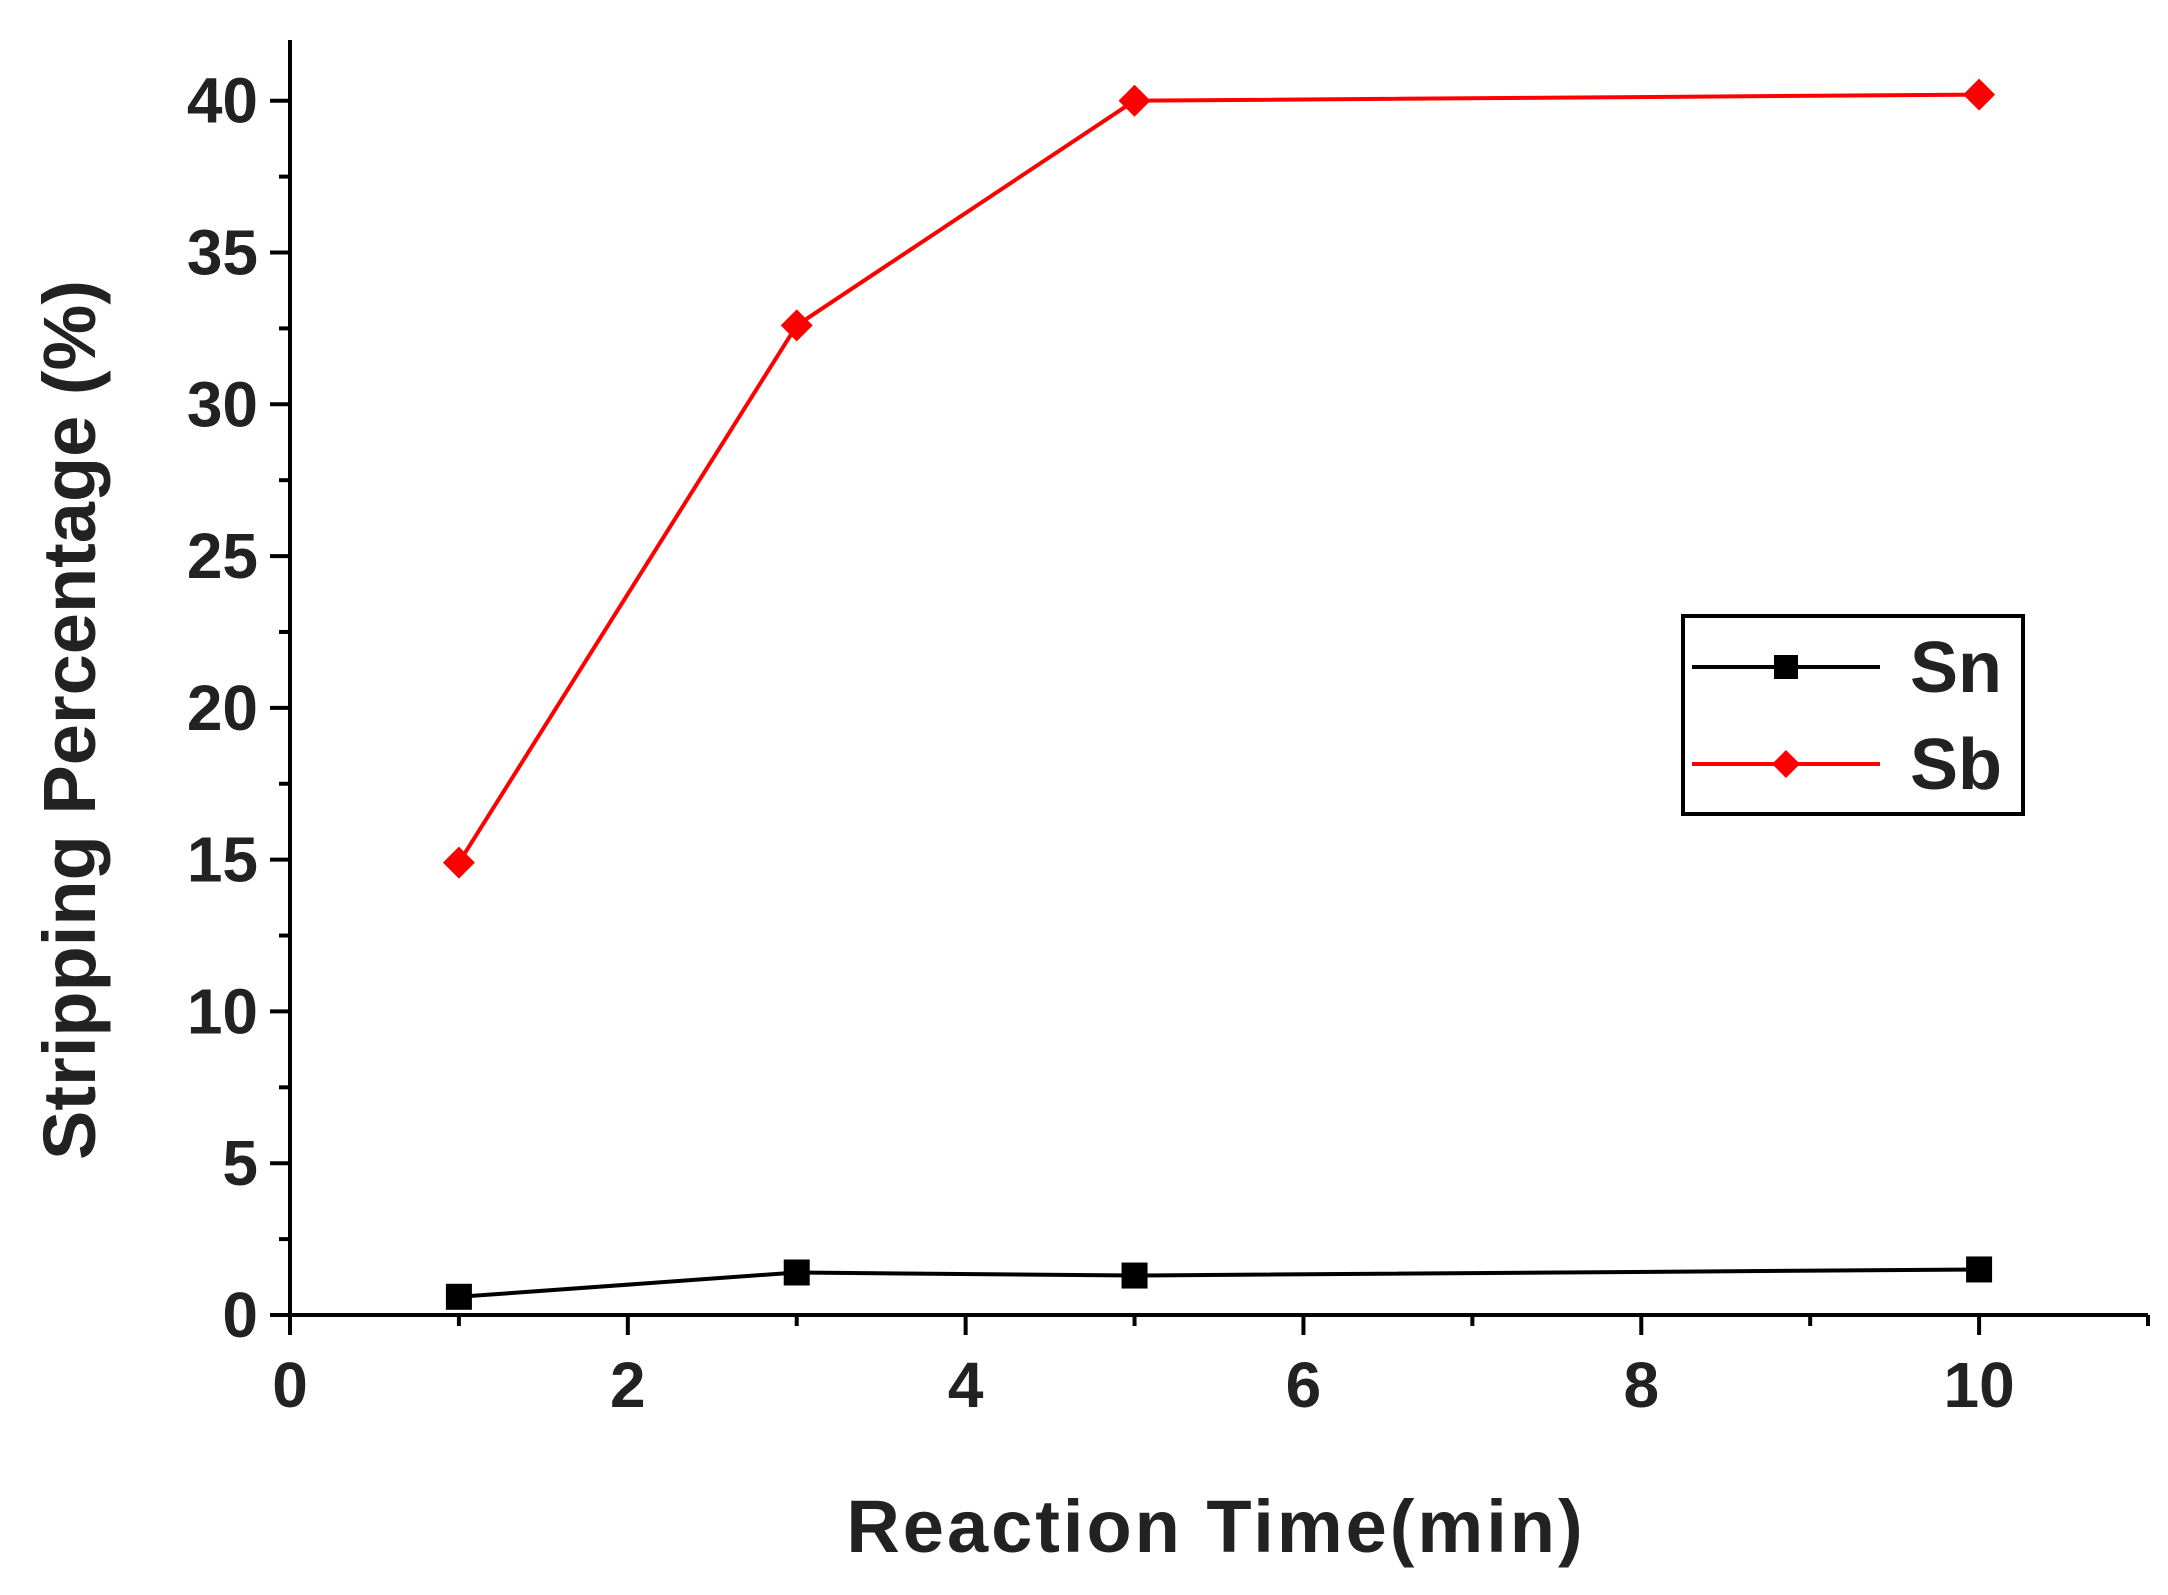 Image resolution: width=2168 pixels, height=1595 pixels. Describe the element at coordinates (1304, 1385) in the screenshot. I see `x-tick-label: 6` at that location.